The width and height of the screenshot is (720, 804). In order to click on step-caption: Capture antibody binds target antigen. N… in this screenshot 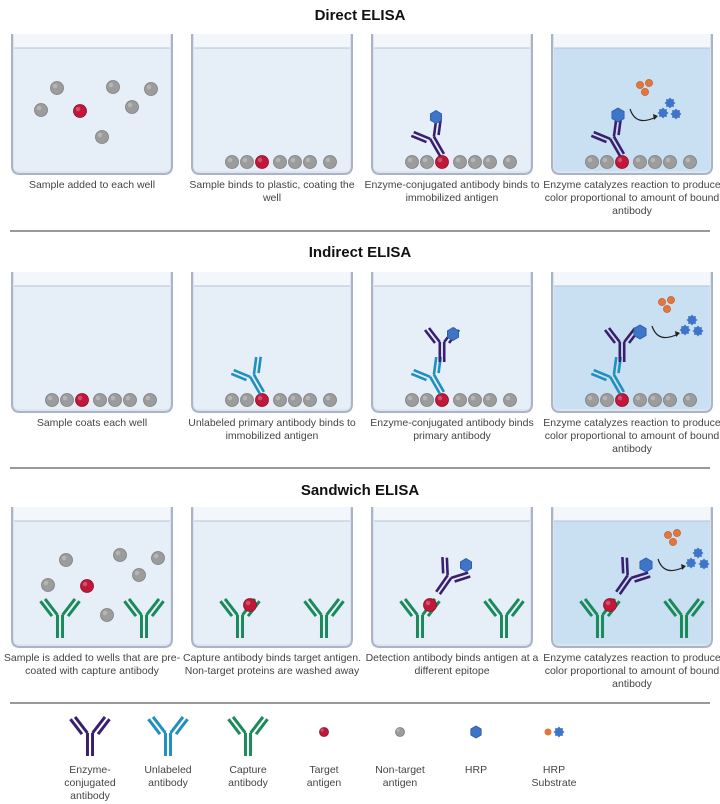, I will do `click(272, 664)`.